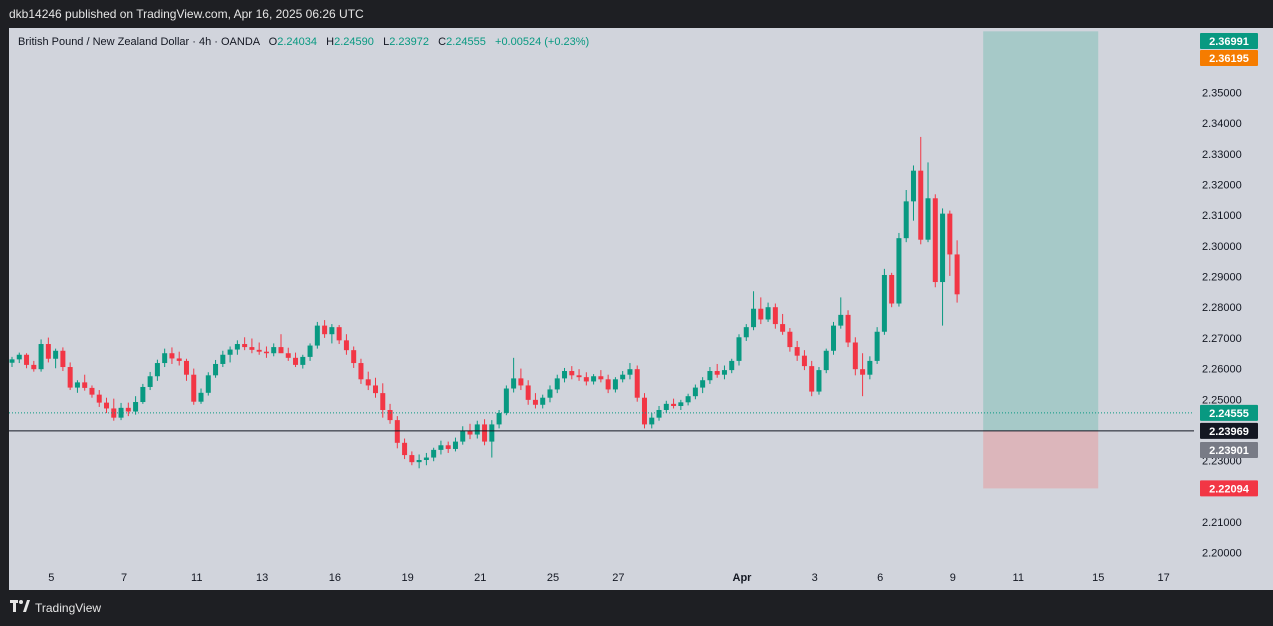 Image resolution: width=1273 pixels, height=626 pixels. Describe the element at coordinates (273, 42) in the screenshot. I see `open-label: O` at that location.